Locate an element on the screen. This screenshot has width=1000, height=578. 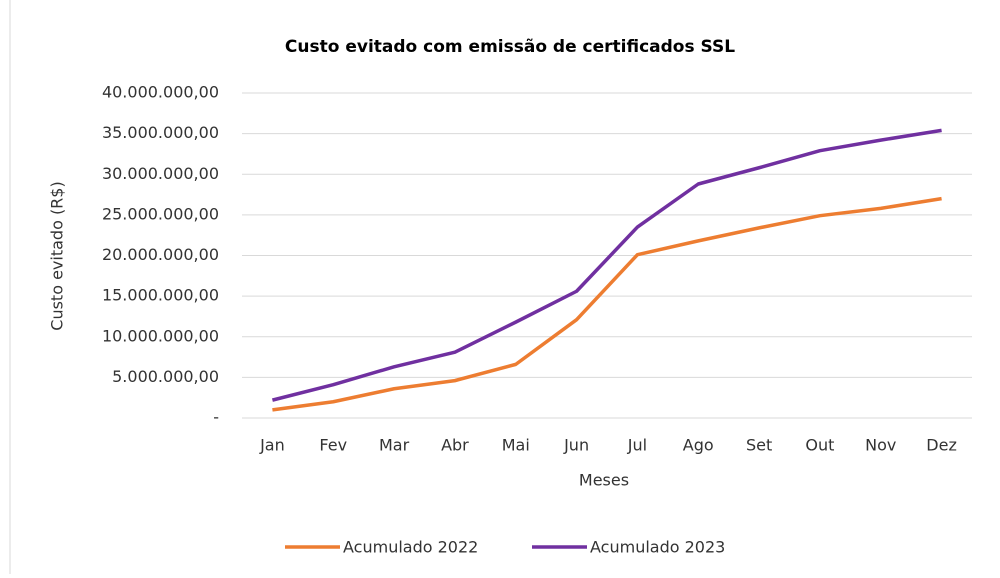
x-tick-label: Set is located at coordinates (759, 445).